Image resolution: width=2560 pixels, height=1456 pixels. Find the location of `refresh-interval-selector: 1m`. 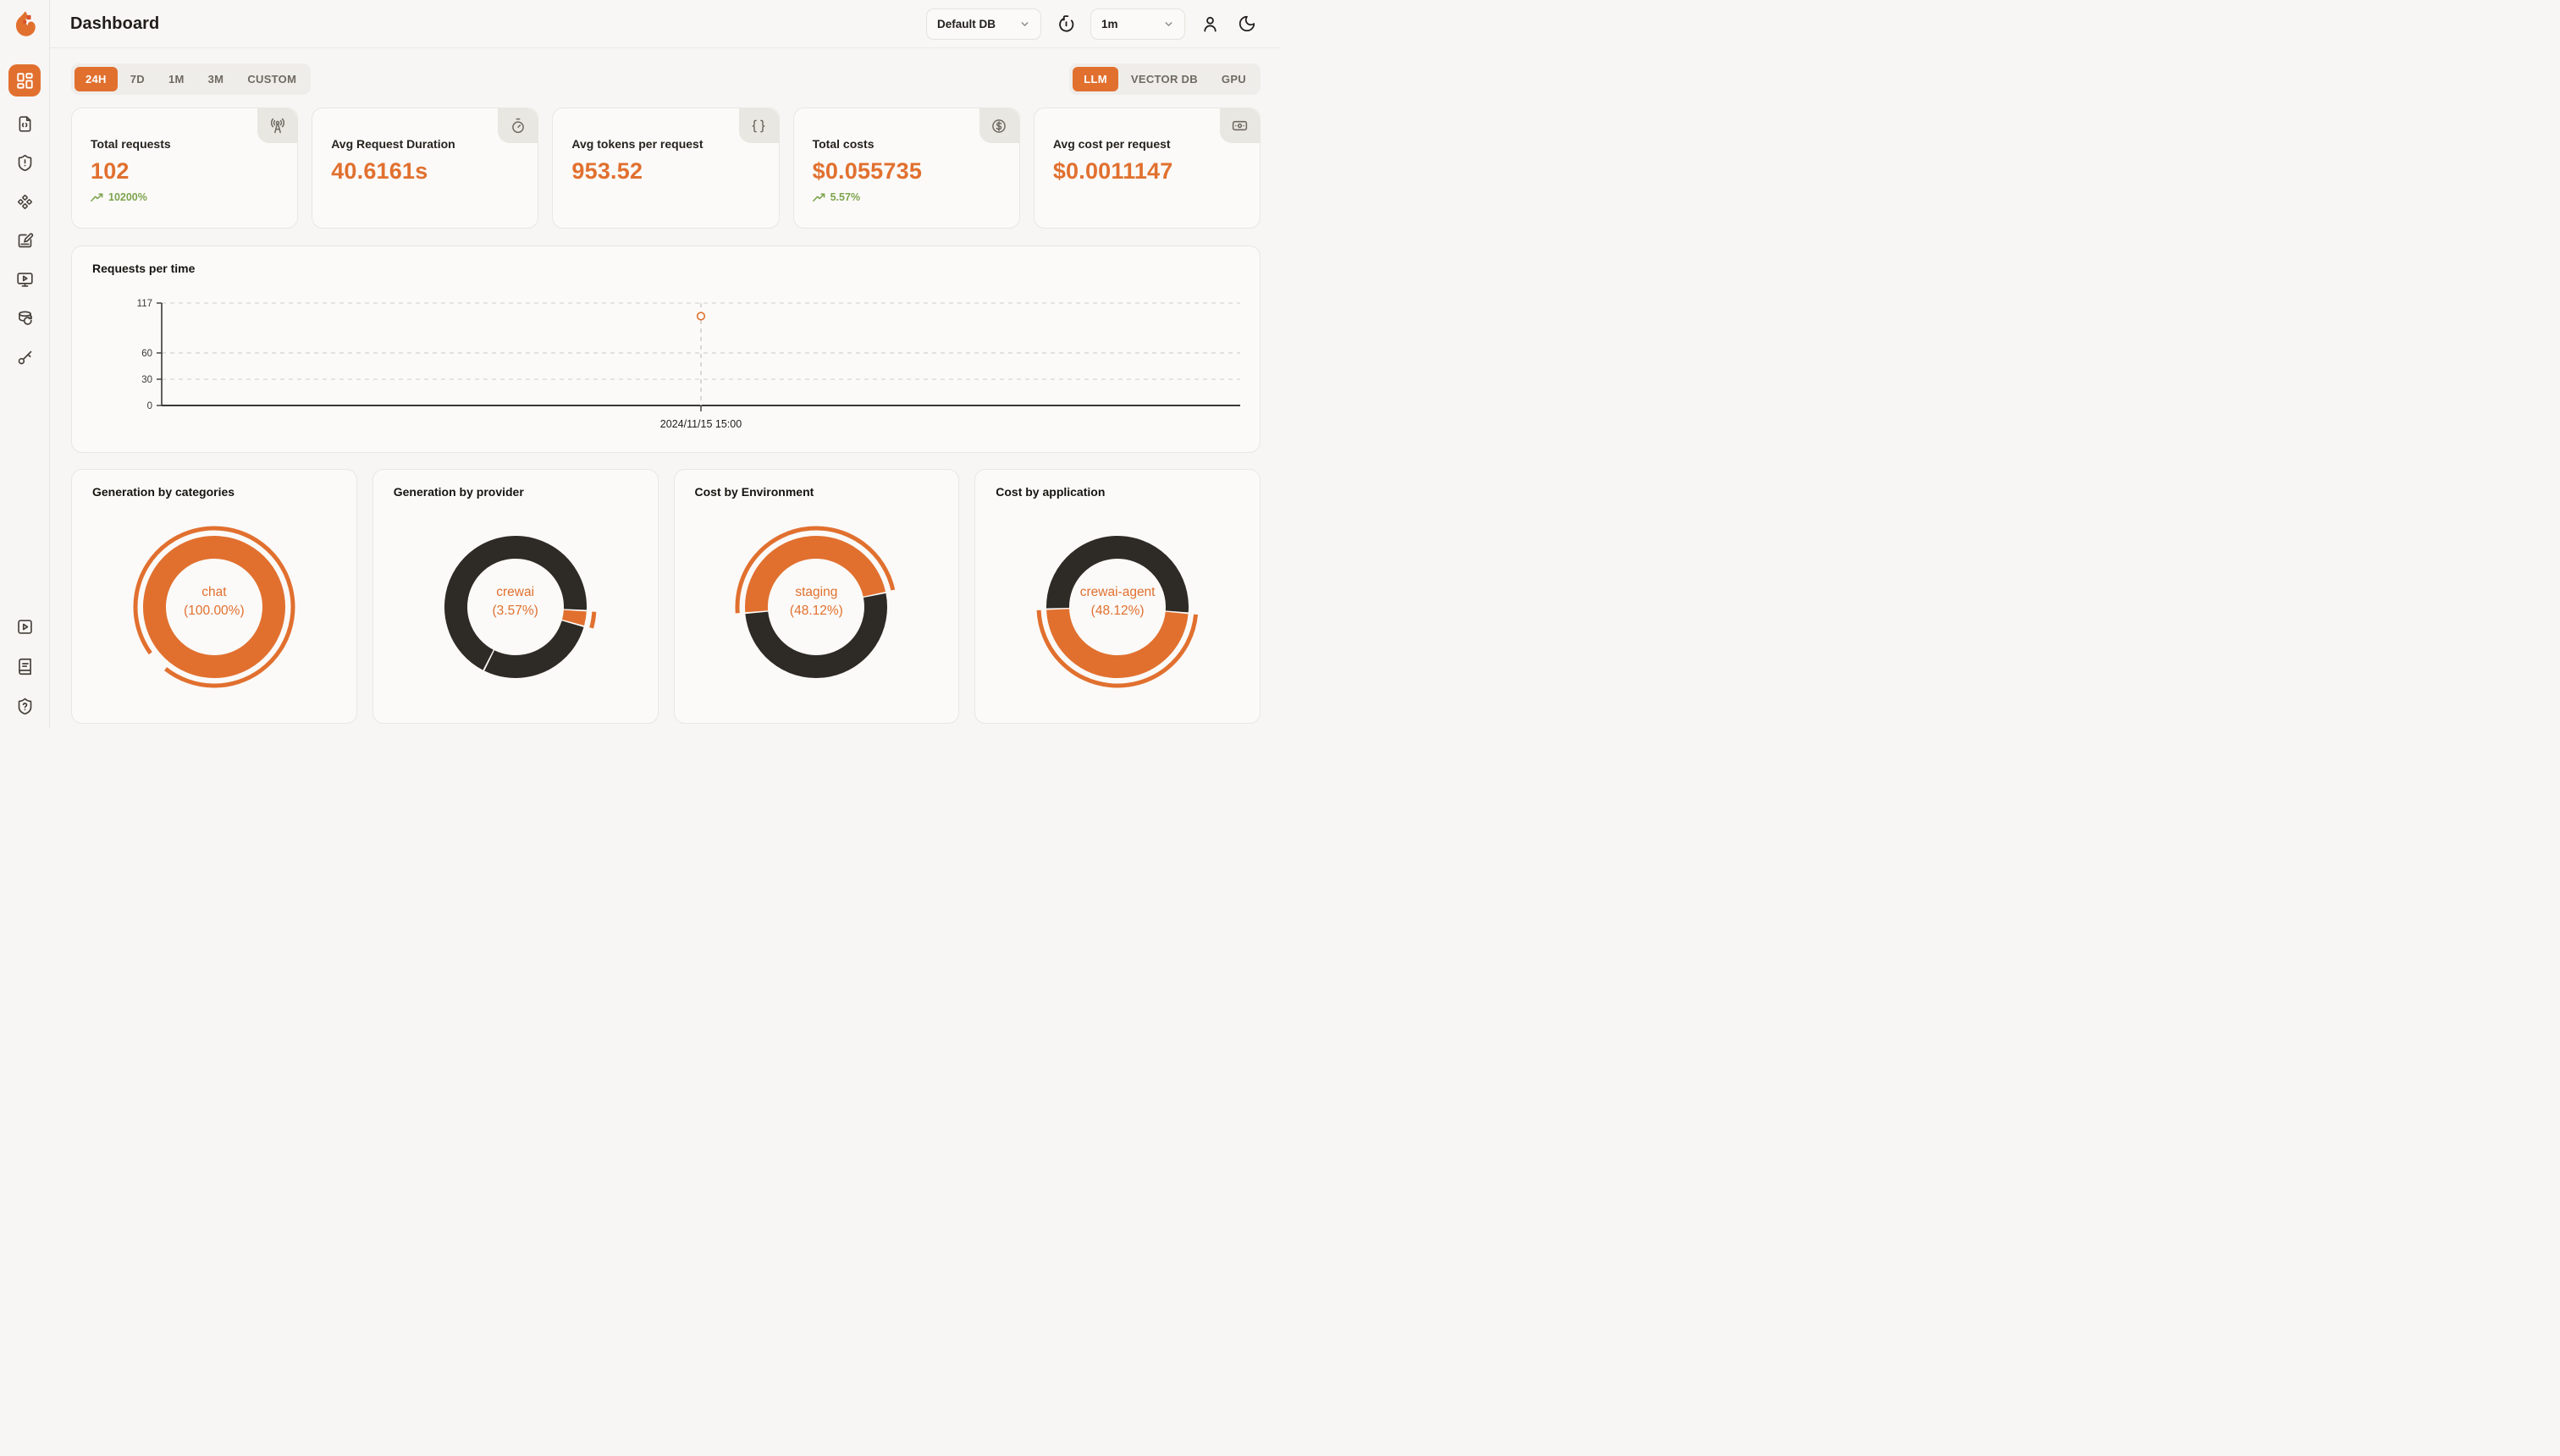

refresh-interval-selector: 1m is located at coordinates (1137, 24).